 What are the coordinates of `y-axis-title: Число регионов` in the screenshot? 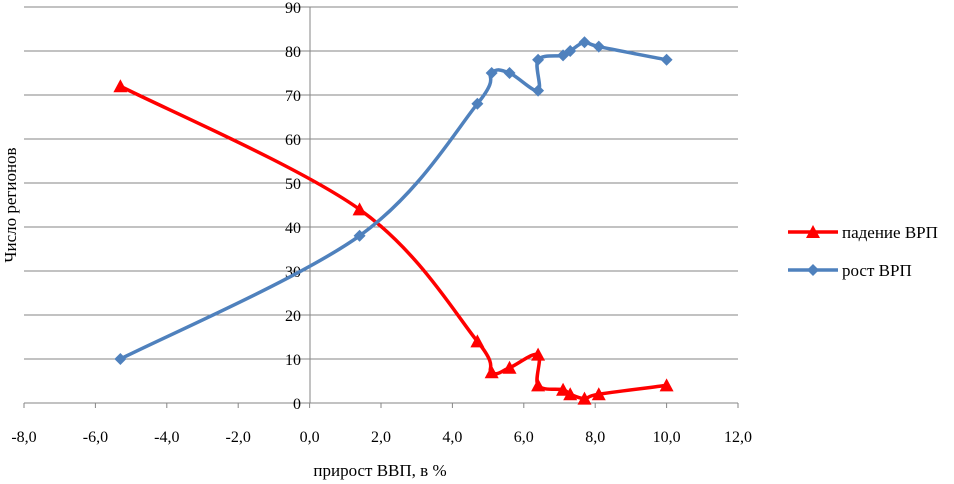 It's located at (10, 204).